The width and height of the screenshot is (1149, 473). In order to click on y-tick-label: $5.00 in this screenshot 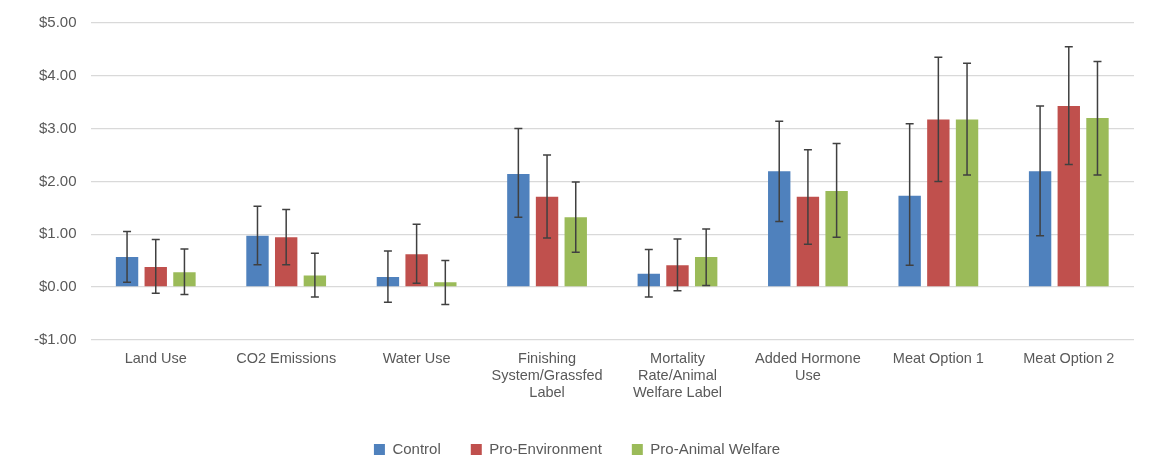, I will do `click(57, 22)`.